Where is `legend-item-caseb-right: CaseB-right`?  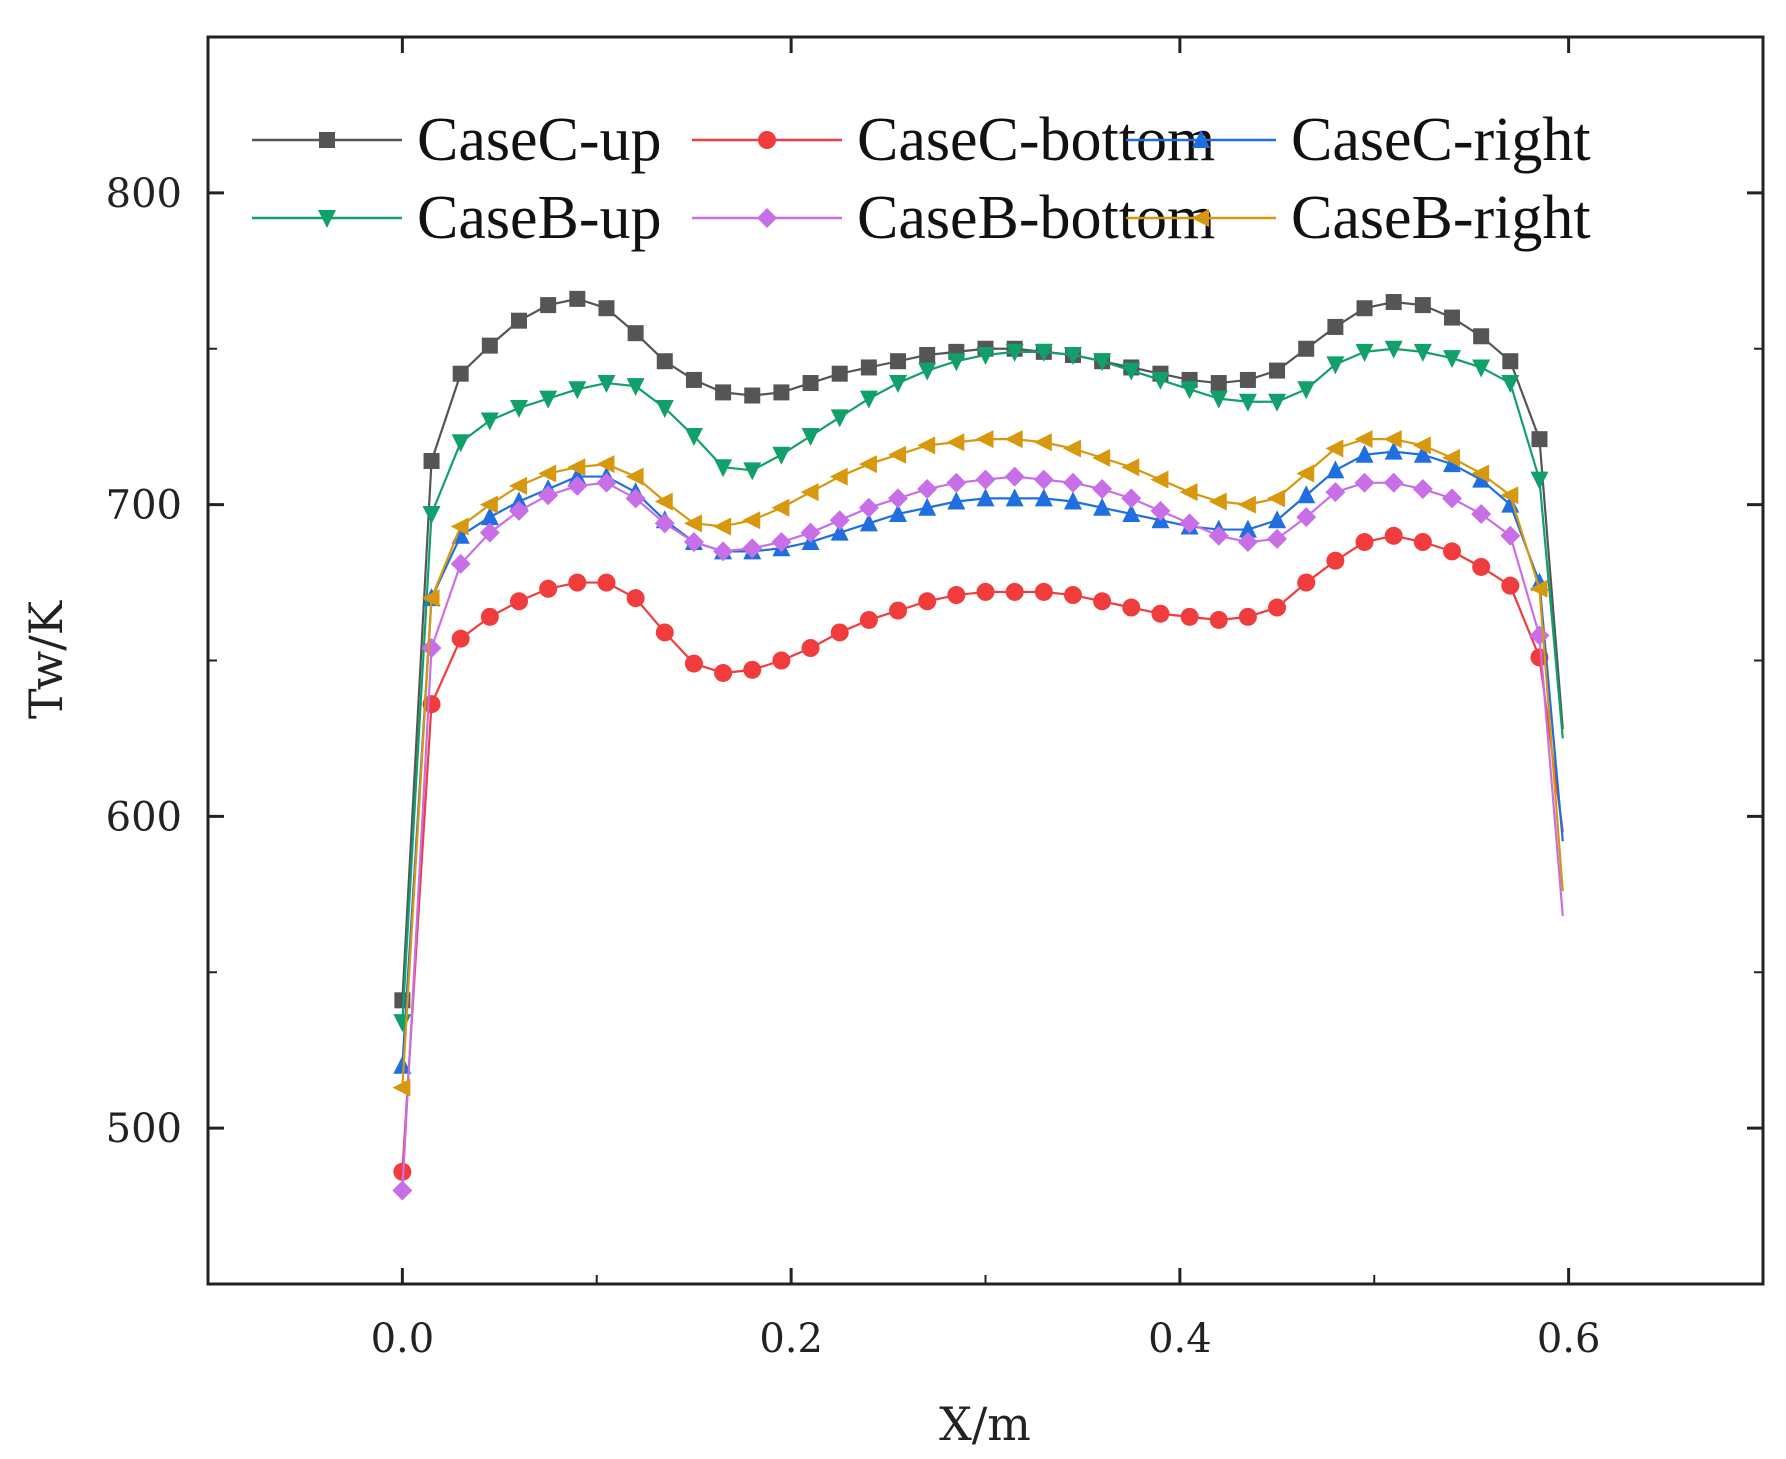
legend-item-caseb-right: CaseB-right is located at coordinates (1358, 218).